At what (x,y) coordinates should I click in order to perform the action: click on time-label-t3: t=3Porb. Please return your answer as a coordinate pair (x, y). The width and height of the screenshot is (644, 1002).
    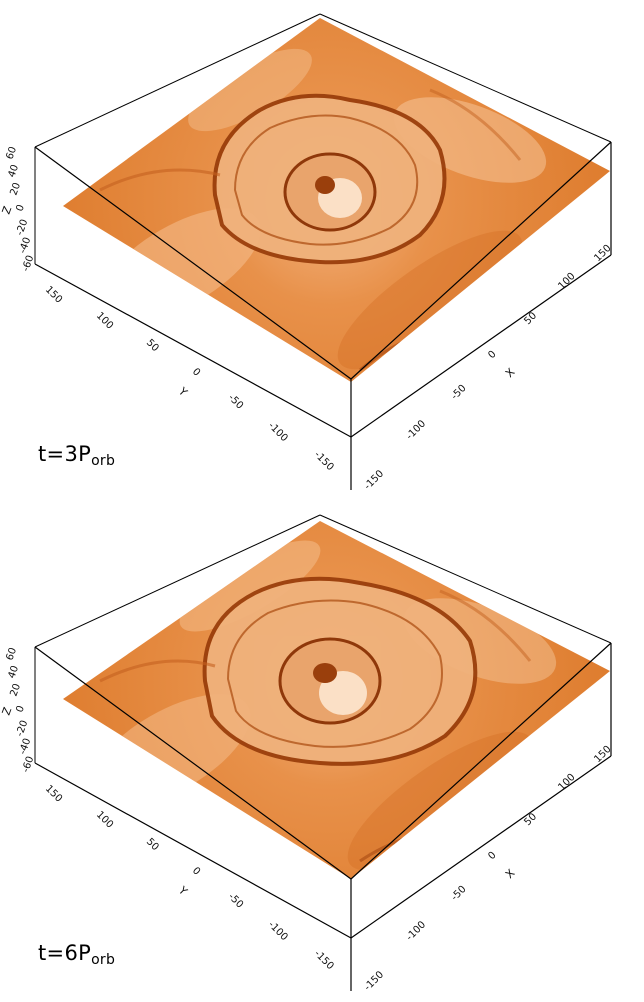
    Looking at the image, I should click on (77, 455).